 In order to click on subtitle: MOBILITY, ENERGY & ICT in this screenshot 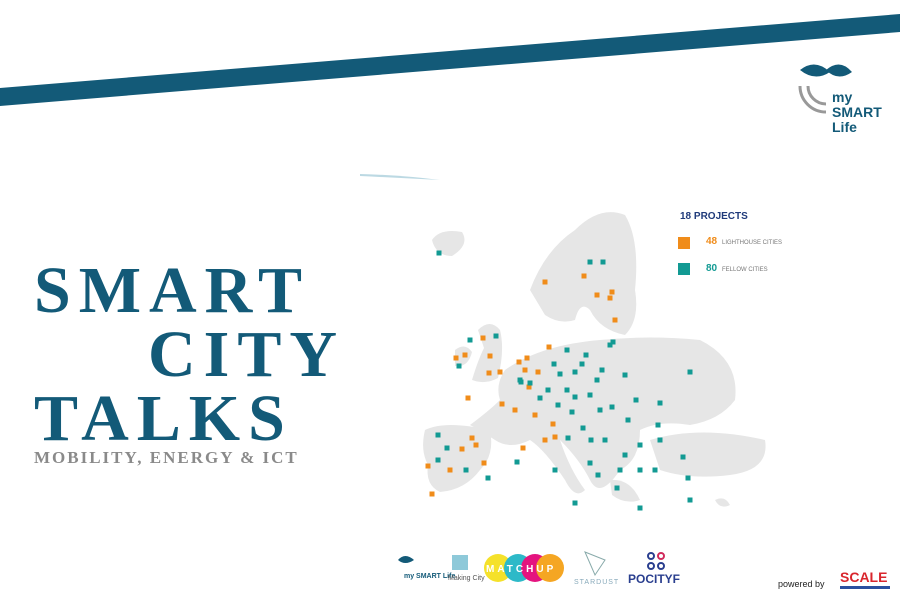, I will do `click(166, 457)`.